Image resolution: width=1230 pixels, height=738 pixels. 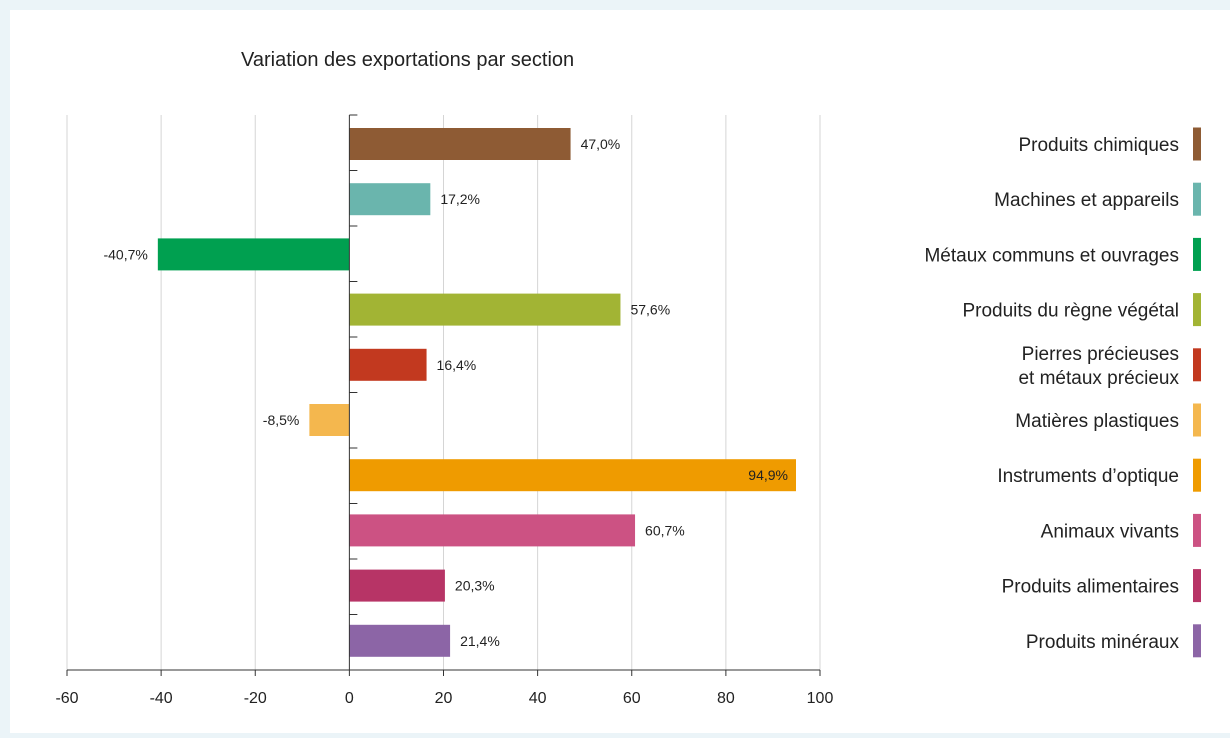 I want to click on x-tick-label: -40, so click(x=161, y=698).